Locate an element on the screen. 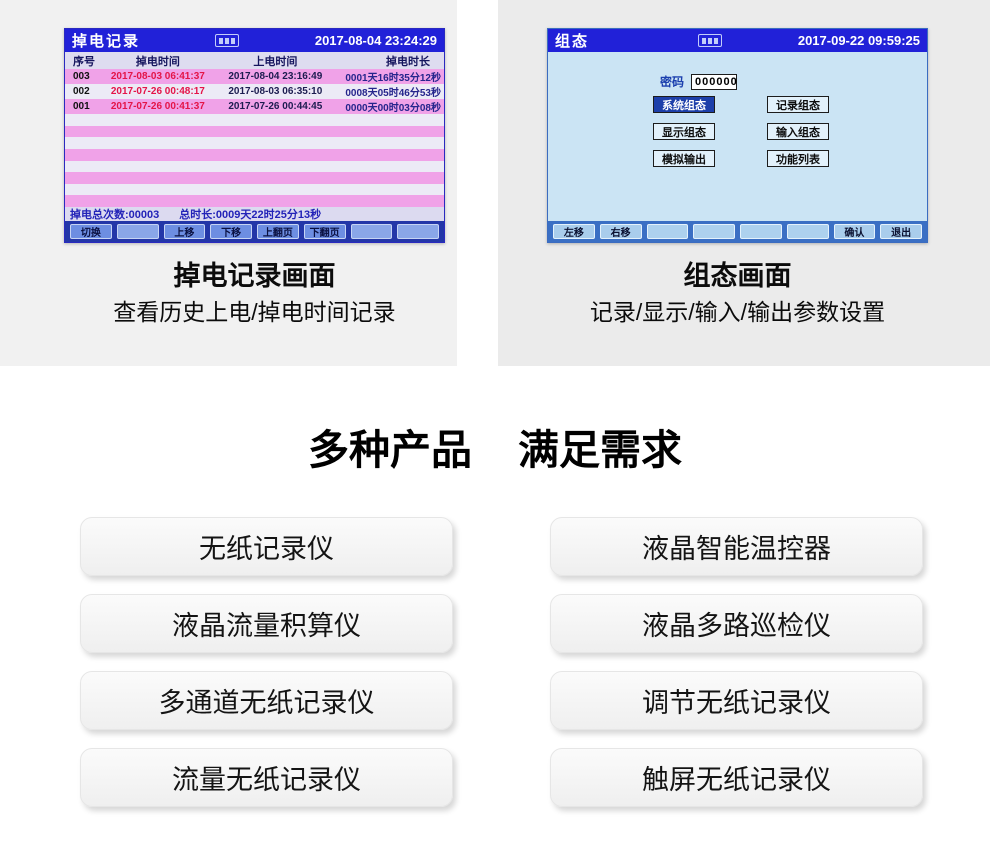 The width and height of the screenshot is (990, 847). fkey-button: 右移 is located at coordinates (620, 231).